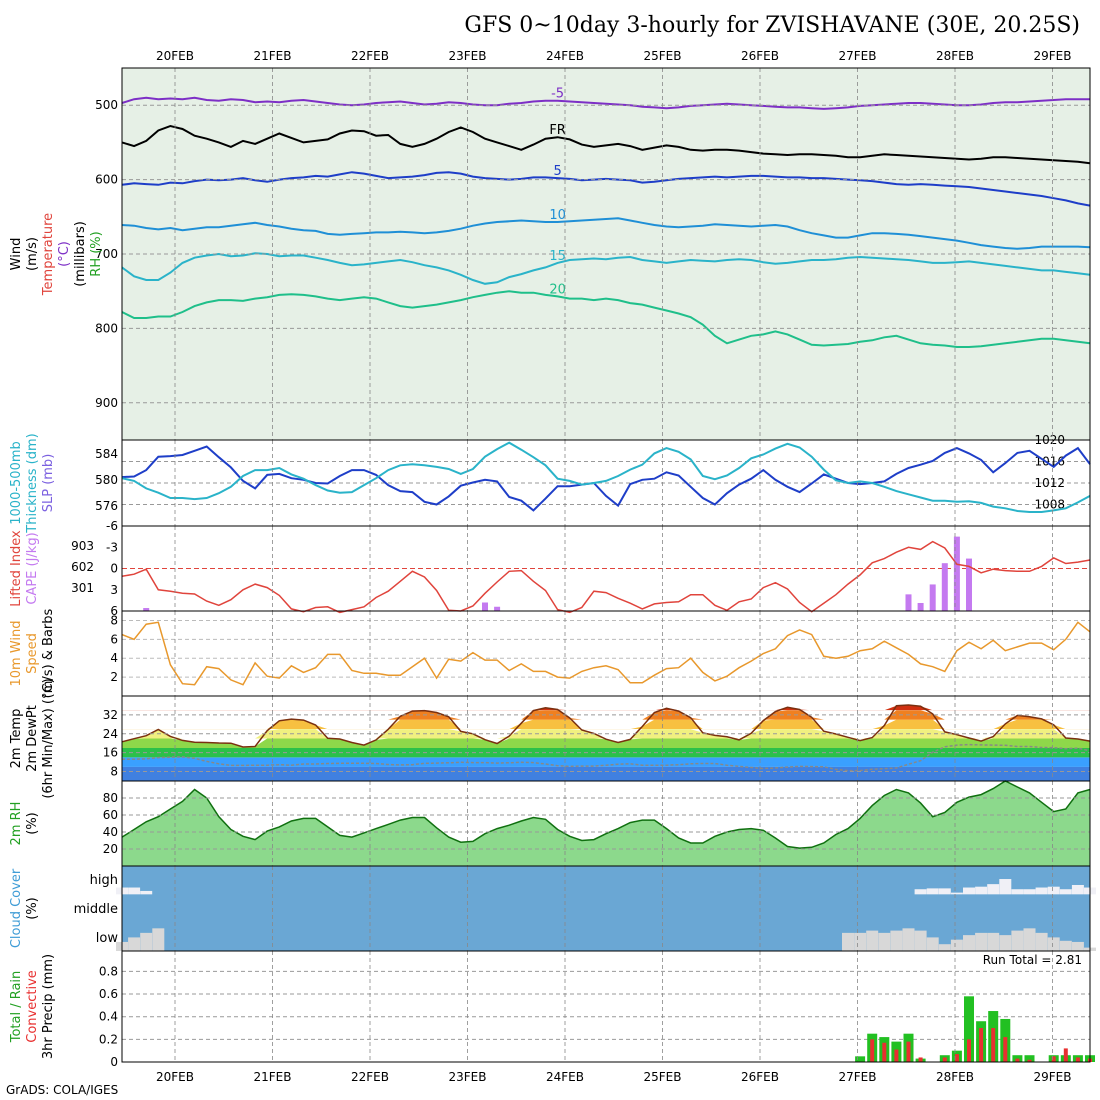 The height and width of the screenshot is (1100, 1100). I want to click on rh-tick: 40, so click(110, 832).